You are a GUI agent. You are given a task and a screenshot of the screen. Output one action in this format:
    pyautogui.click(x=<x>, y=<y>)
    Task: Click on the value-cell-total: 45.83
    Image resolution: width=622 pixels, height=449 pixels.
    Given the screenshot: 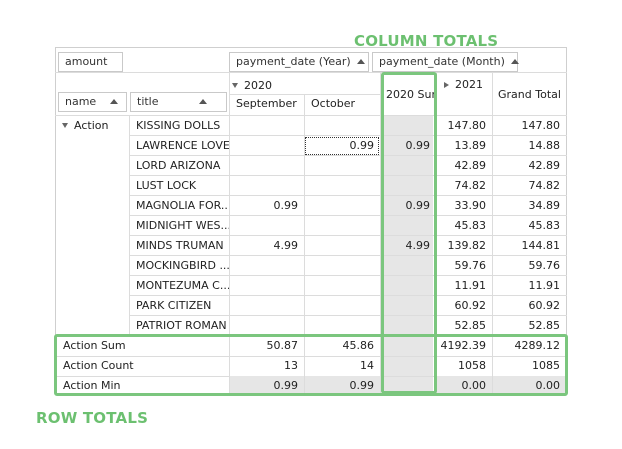 What is the action you would take?
    pyautogui.click(x=544, y=225)
    